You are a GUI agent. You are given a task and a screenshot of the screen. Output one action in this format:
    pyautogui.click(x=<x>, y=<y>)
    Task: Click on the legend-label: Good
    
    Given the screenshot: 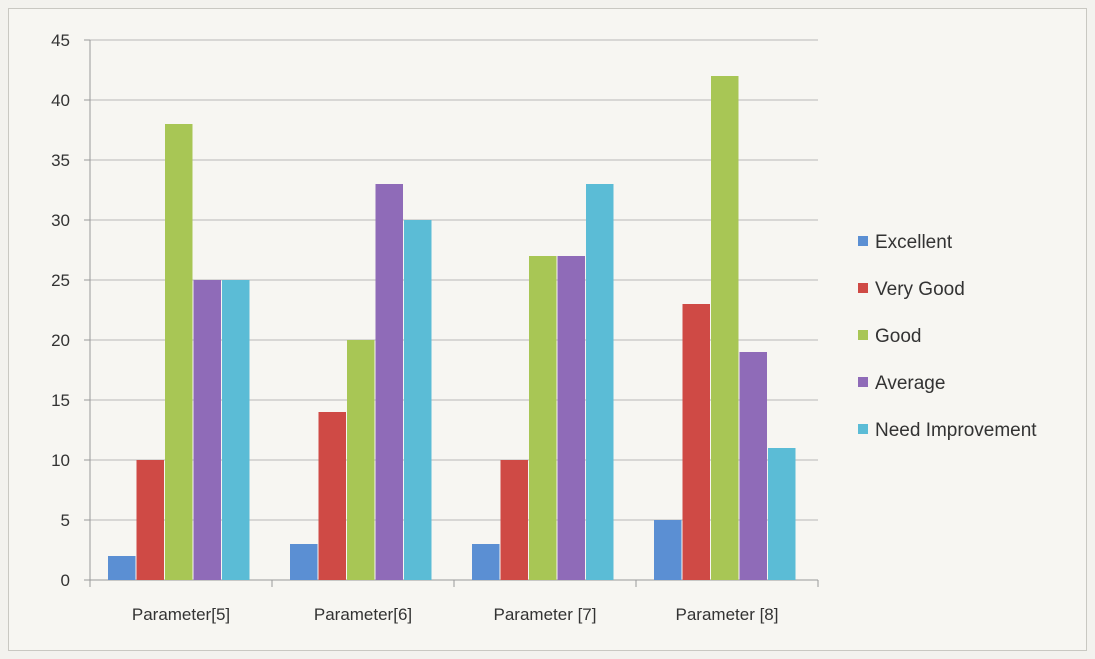 What is the action you would take?
    pyautogui.click(x=898, y=336)
    